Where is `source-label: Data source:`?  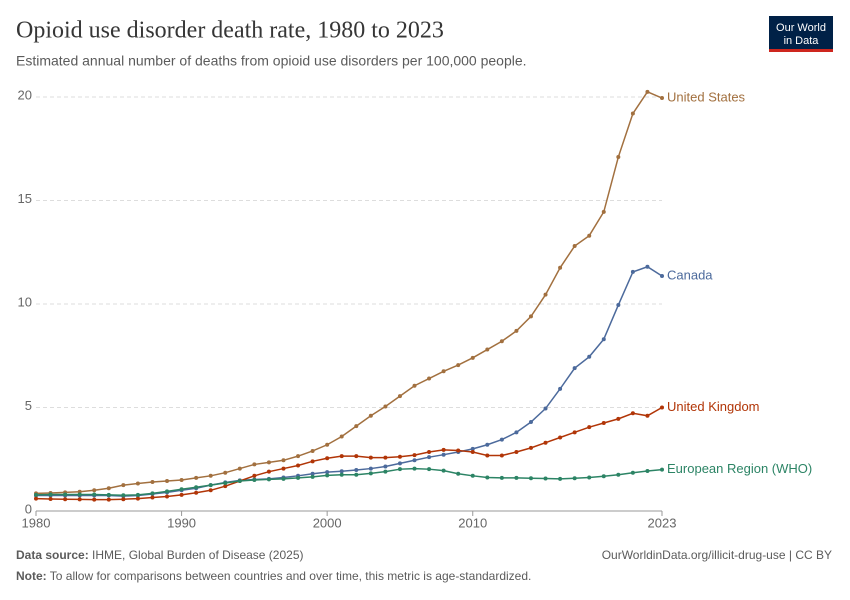
source-label: Data source: is located at coordinates (52, 555).